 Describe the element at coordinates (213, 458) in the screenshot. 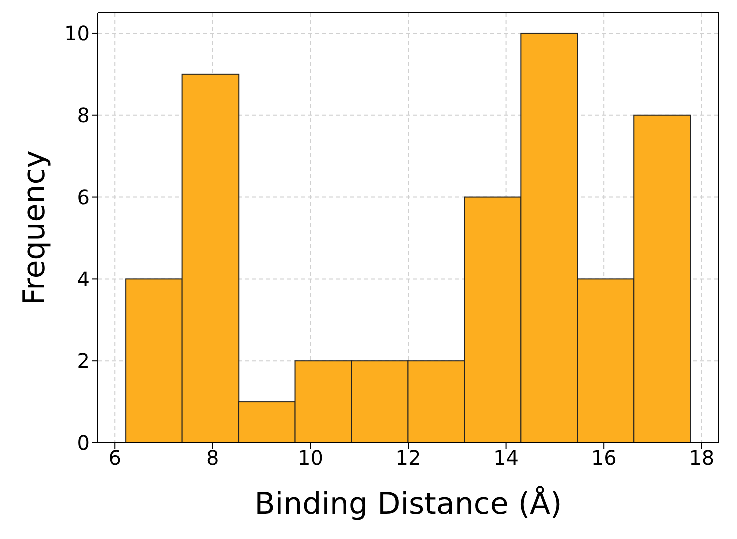

I see `x-tick-label: 8` at that location.